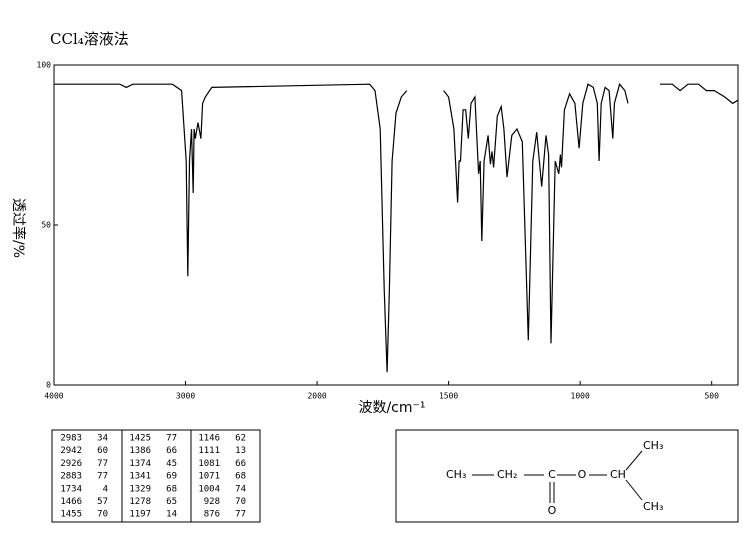 This screenshot has height=539, width=748. I want to click on peak-wavenumber: 2983, so click(71, 439).